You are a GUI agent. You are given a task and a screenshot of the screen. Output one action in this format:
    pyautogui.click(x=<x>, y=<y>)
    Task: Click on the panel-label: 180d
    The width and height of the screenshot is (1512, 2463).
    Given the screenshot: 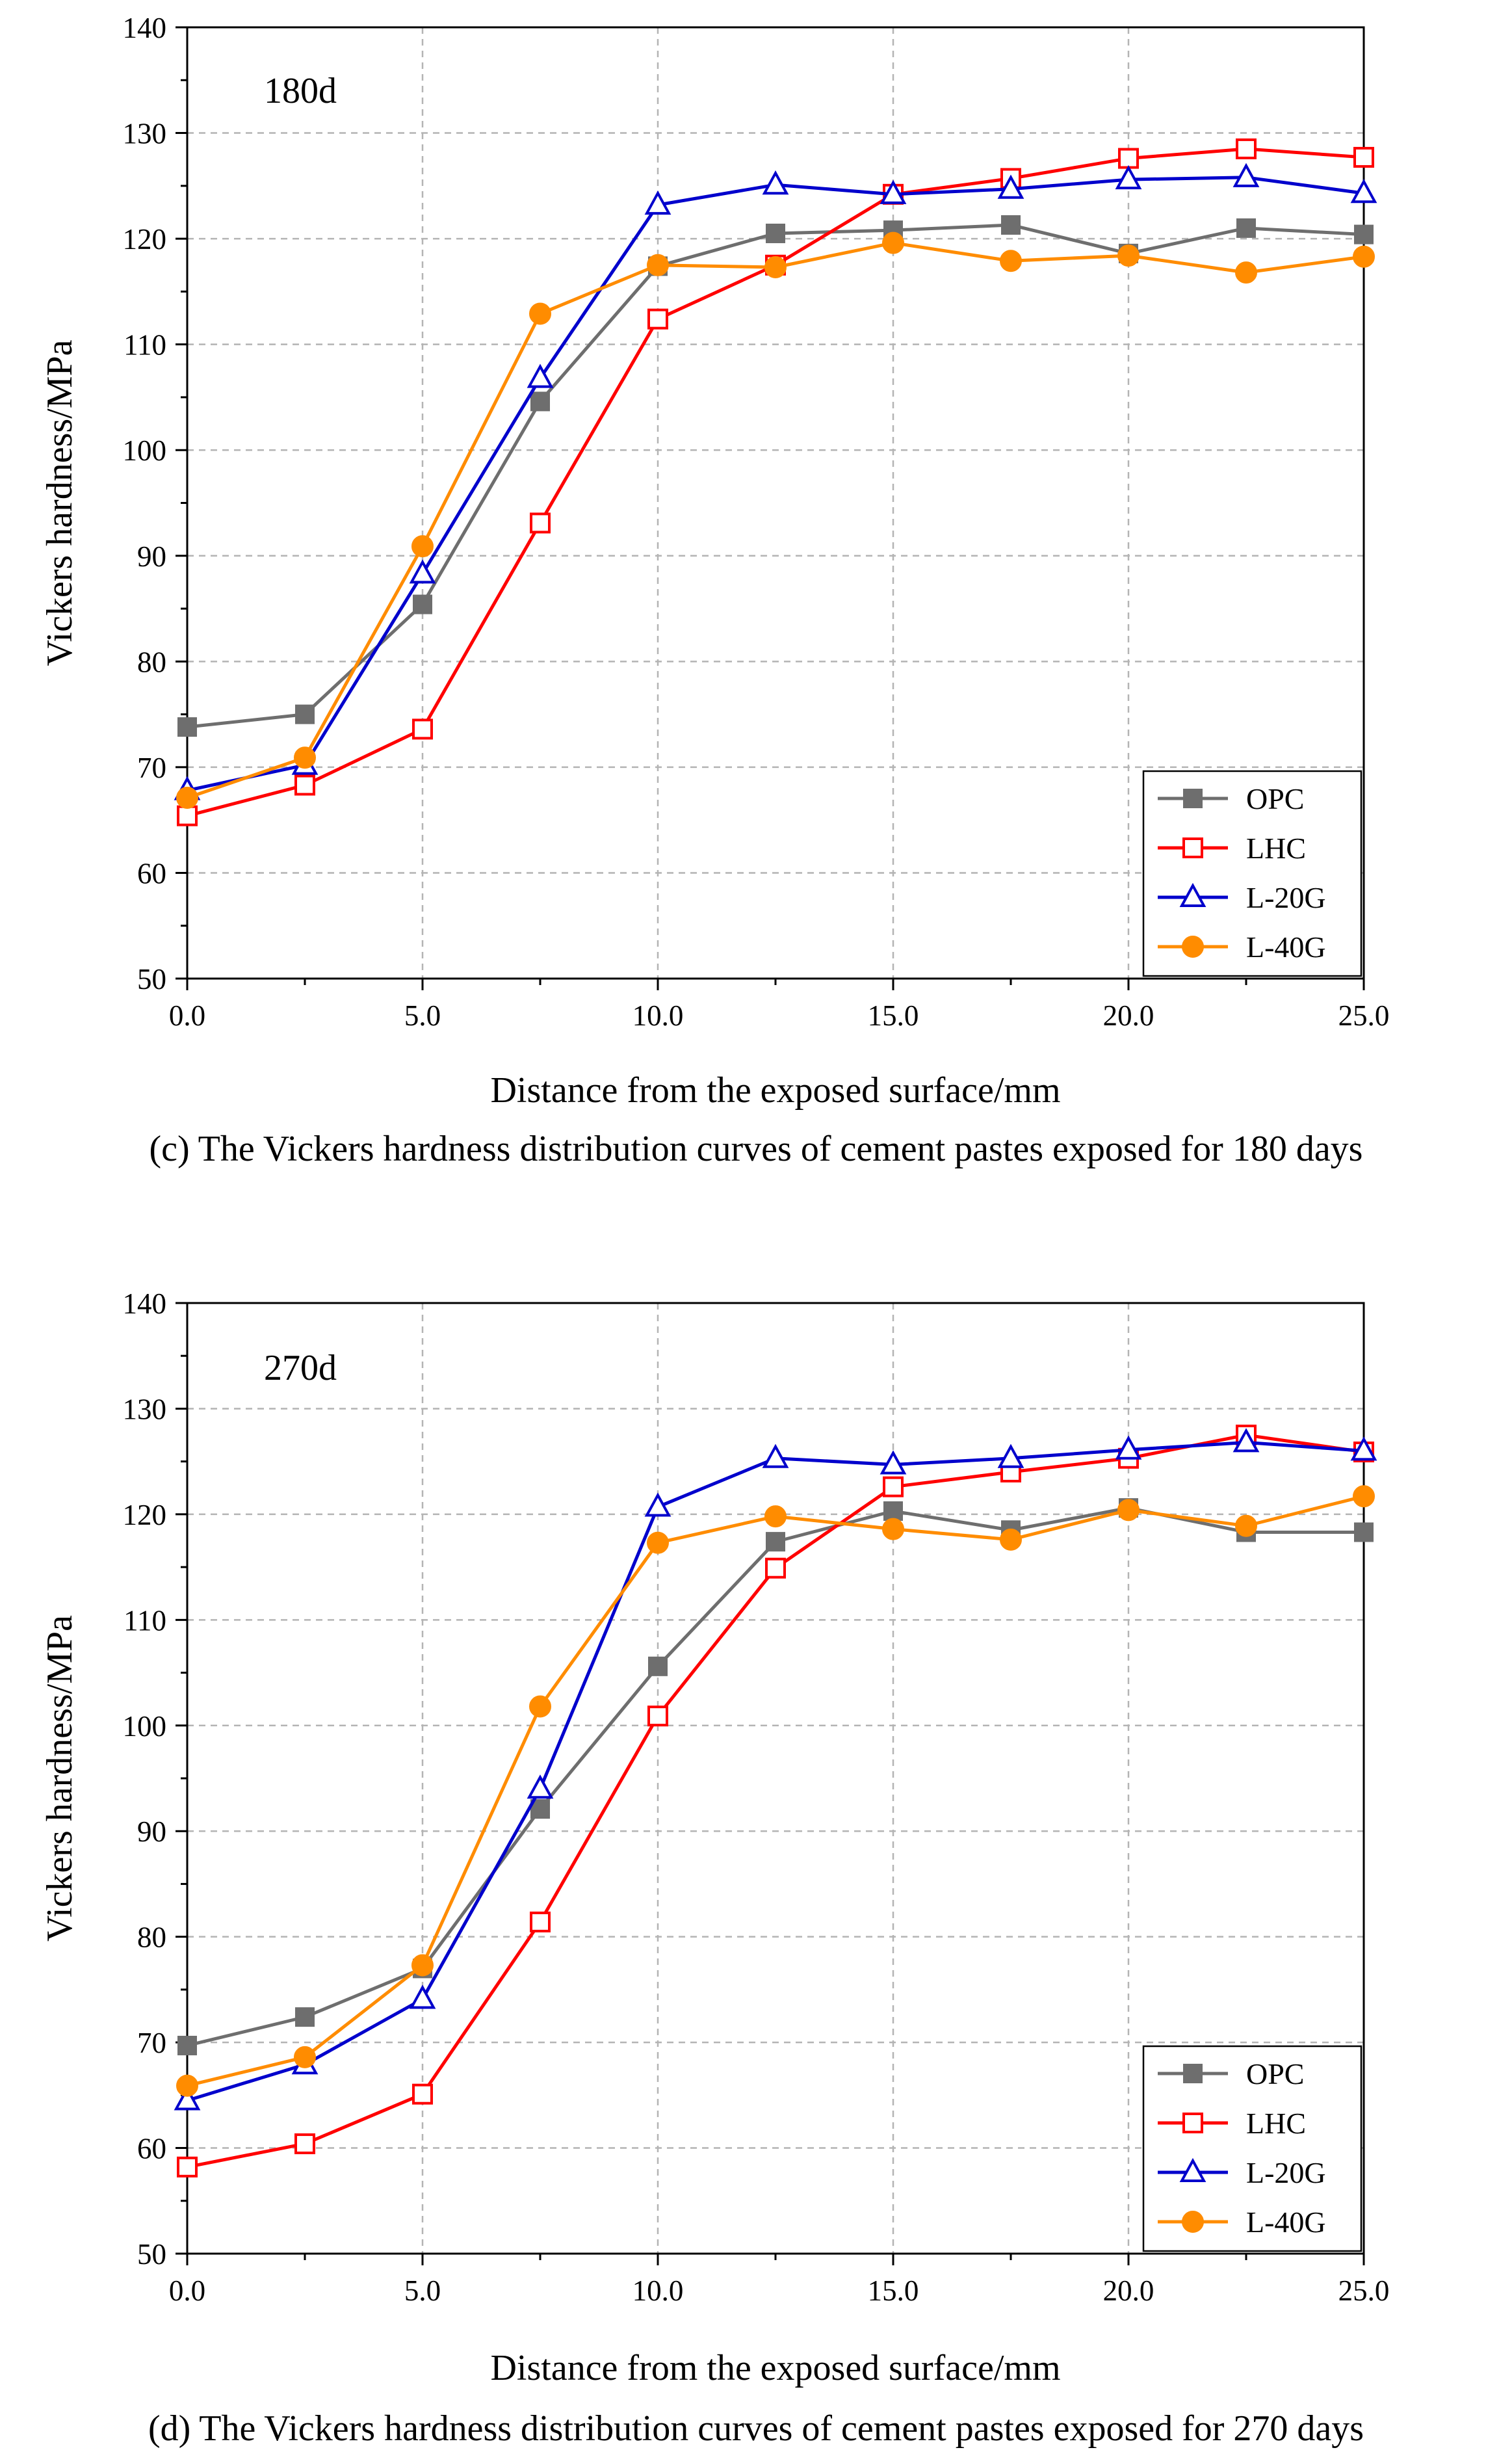 What is the action you would take?
    pyautogui.click(x=300, y=91)
    